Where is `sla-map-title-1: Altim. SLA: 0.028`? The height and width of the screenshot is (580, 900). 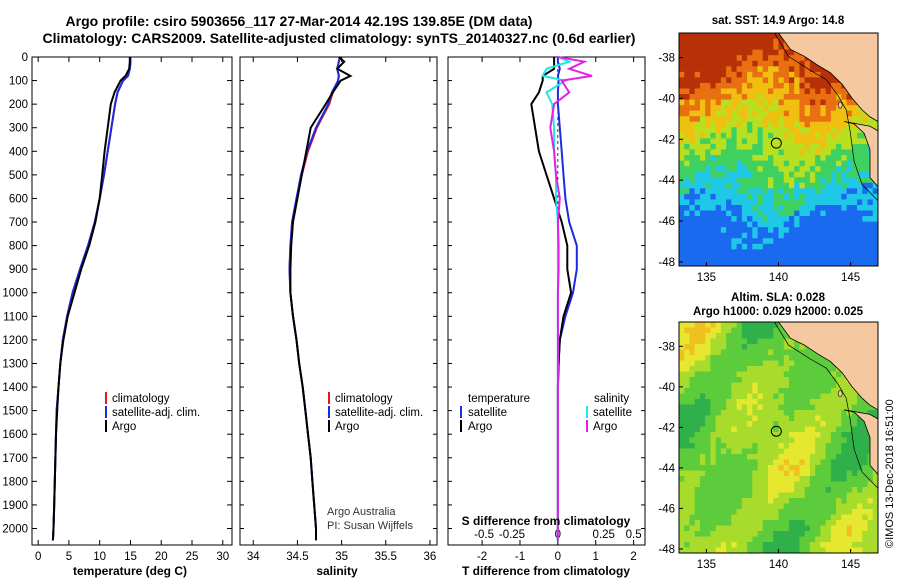 sla-map-title-1: Altim. SLA: 0.028 is located at coordinates (778, 298).